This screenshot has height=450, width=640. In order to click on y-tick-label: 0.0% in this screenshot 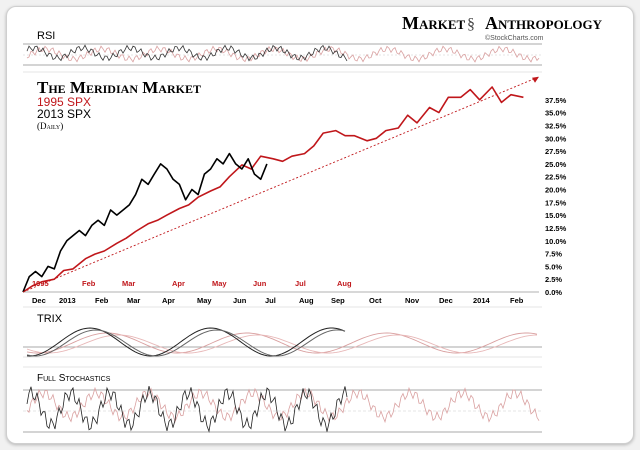, I will do `click(553, 292)`.